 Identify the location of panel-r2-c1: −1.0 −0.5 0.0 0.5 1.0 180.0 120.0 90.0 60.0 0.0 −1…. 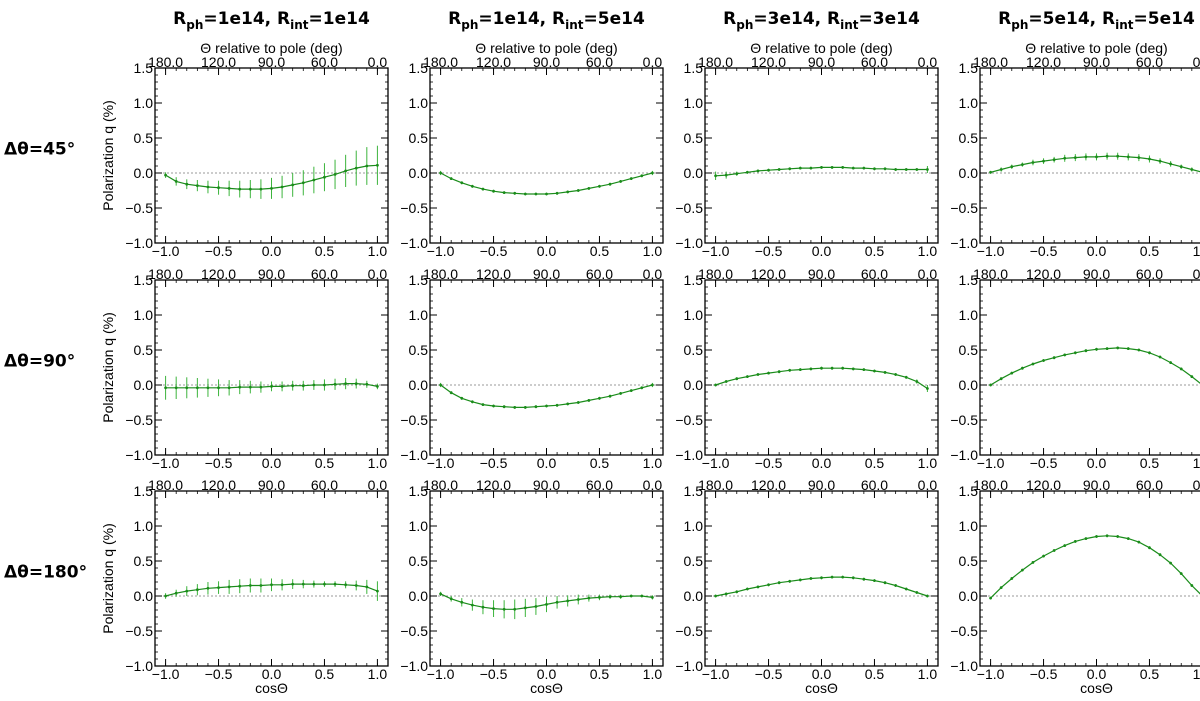
(257, 368).